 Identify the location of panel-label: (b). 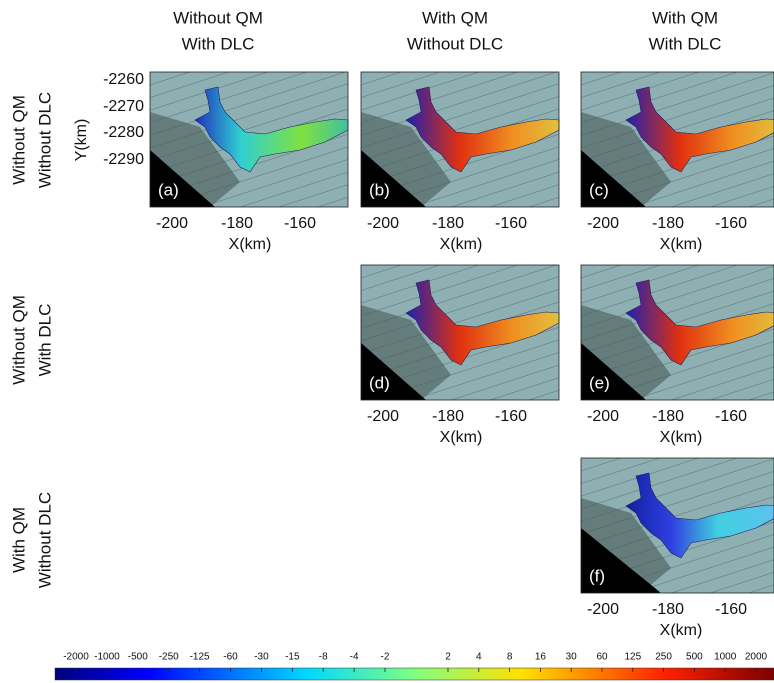
(379, 189).